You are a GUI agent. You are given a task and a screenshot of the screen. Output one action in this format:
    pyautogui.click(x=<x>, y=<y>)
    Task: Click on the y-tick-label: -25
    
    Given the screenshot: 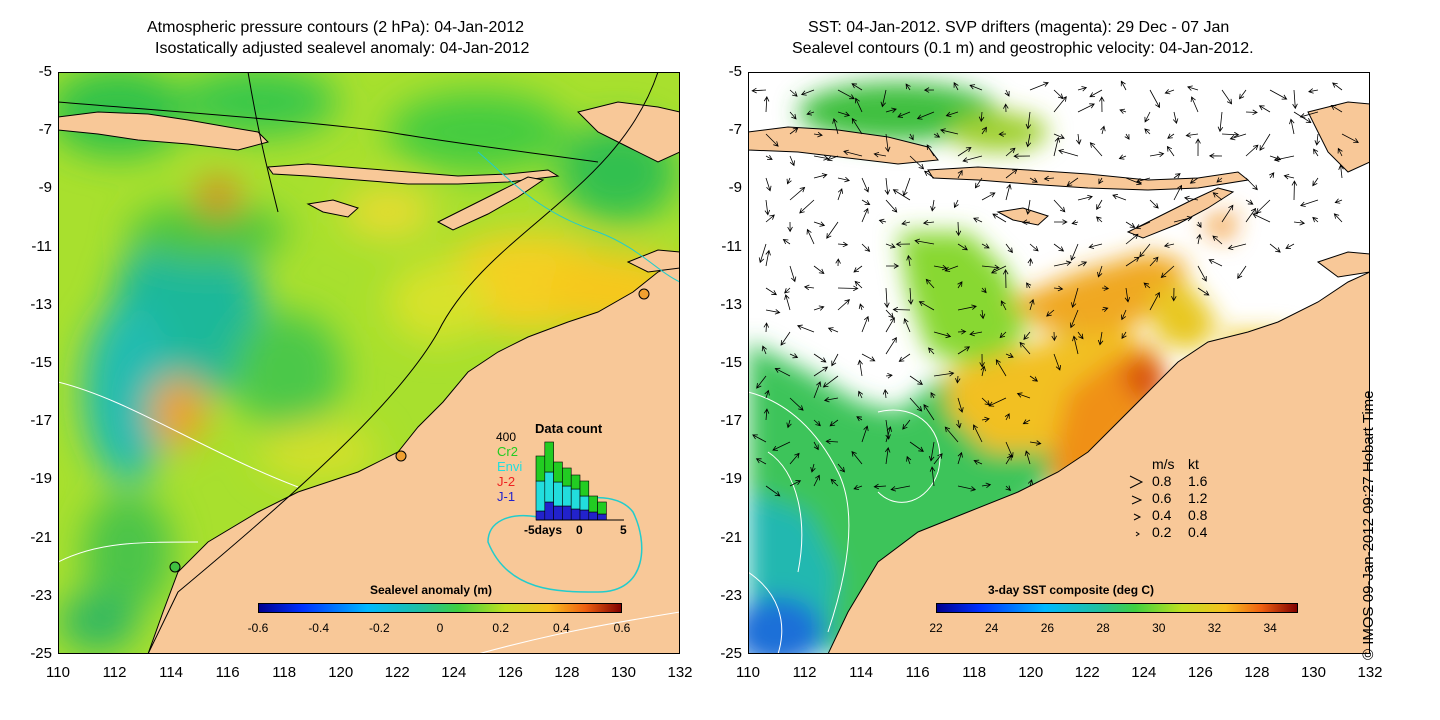 What is the action you would take?
    pyautogui.click(x=41, y=653)
    